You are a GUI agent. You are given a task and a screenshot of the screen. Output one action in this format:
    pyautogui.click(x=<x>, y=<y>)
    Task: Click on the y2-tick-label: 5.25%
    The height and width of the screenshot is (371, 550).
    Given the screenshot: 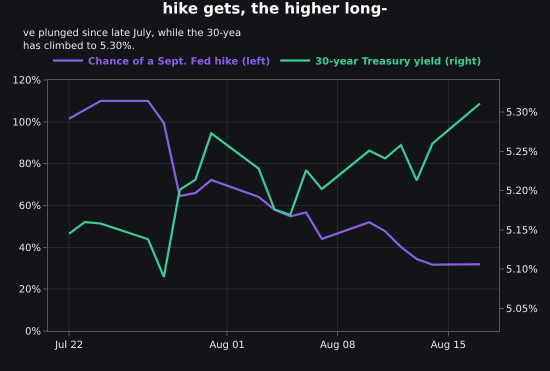 What is the action you would take?
    pyautogui.click(x=522, y=152)
    